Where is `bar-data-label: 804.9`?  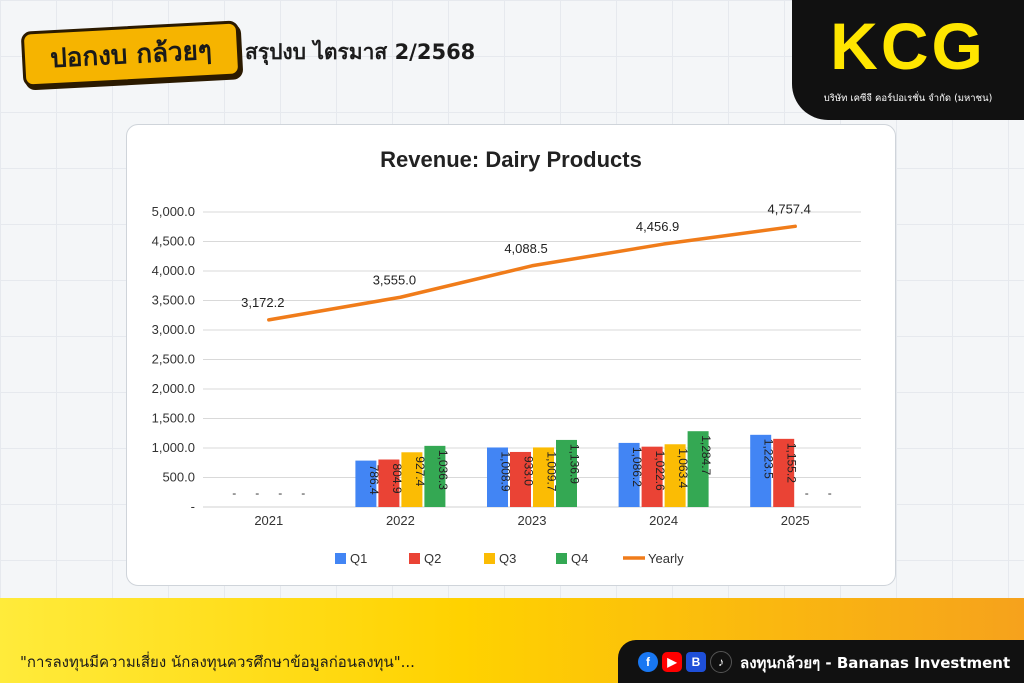 bar-data-label: 804.9 is located at coordinates (397, 479).